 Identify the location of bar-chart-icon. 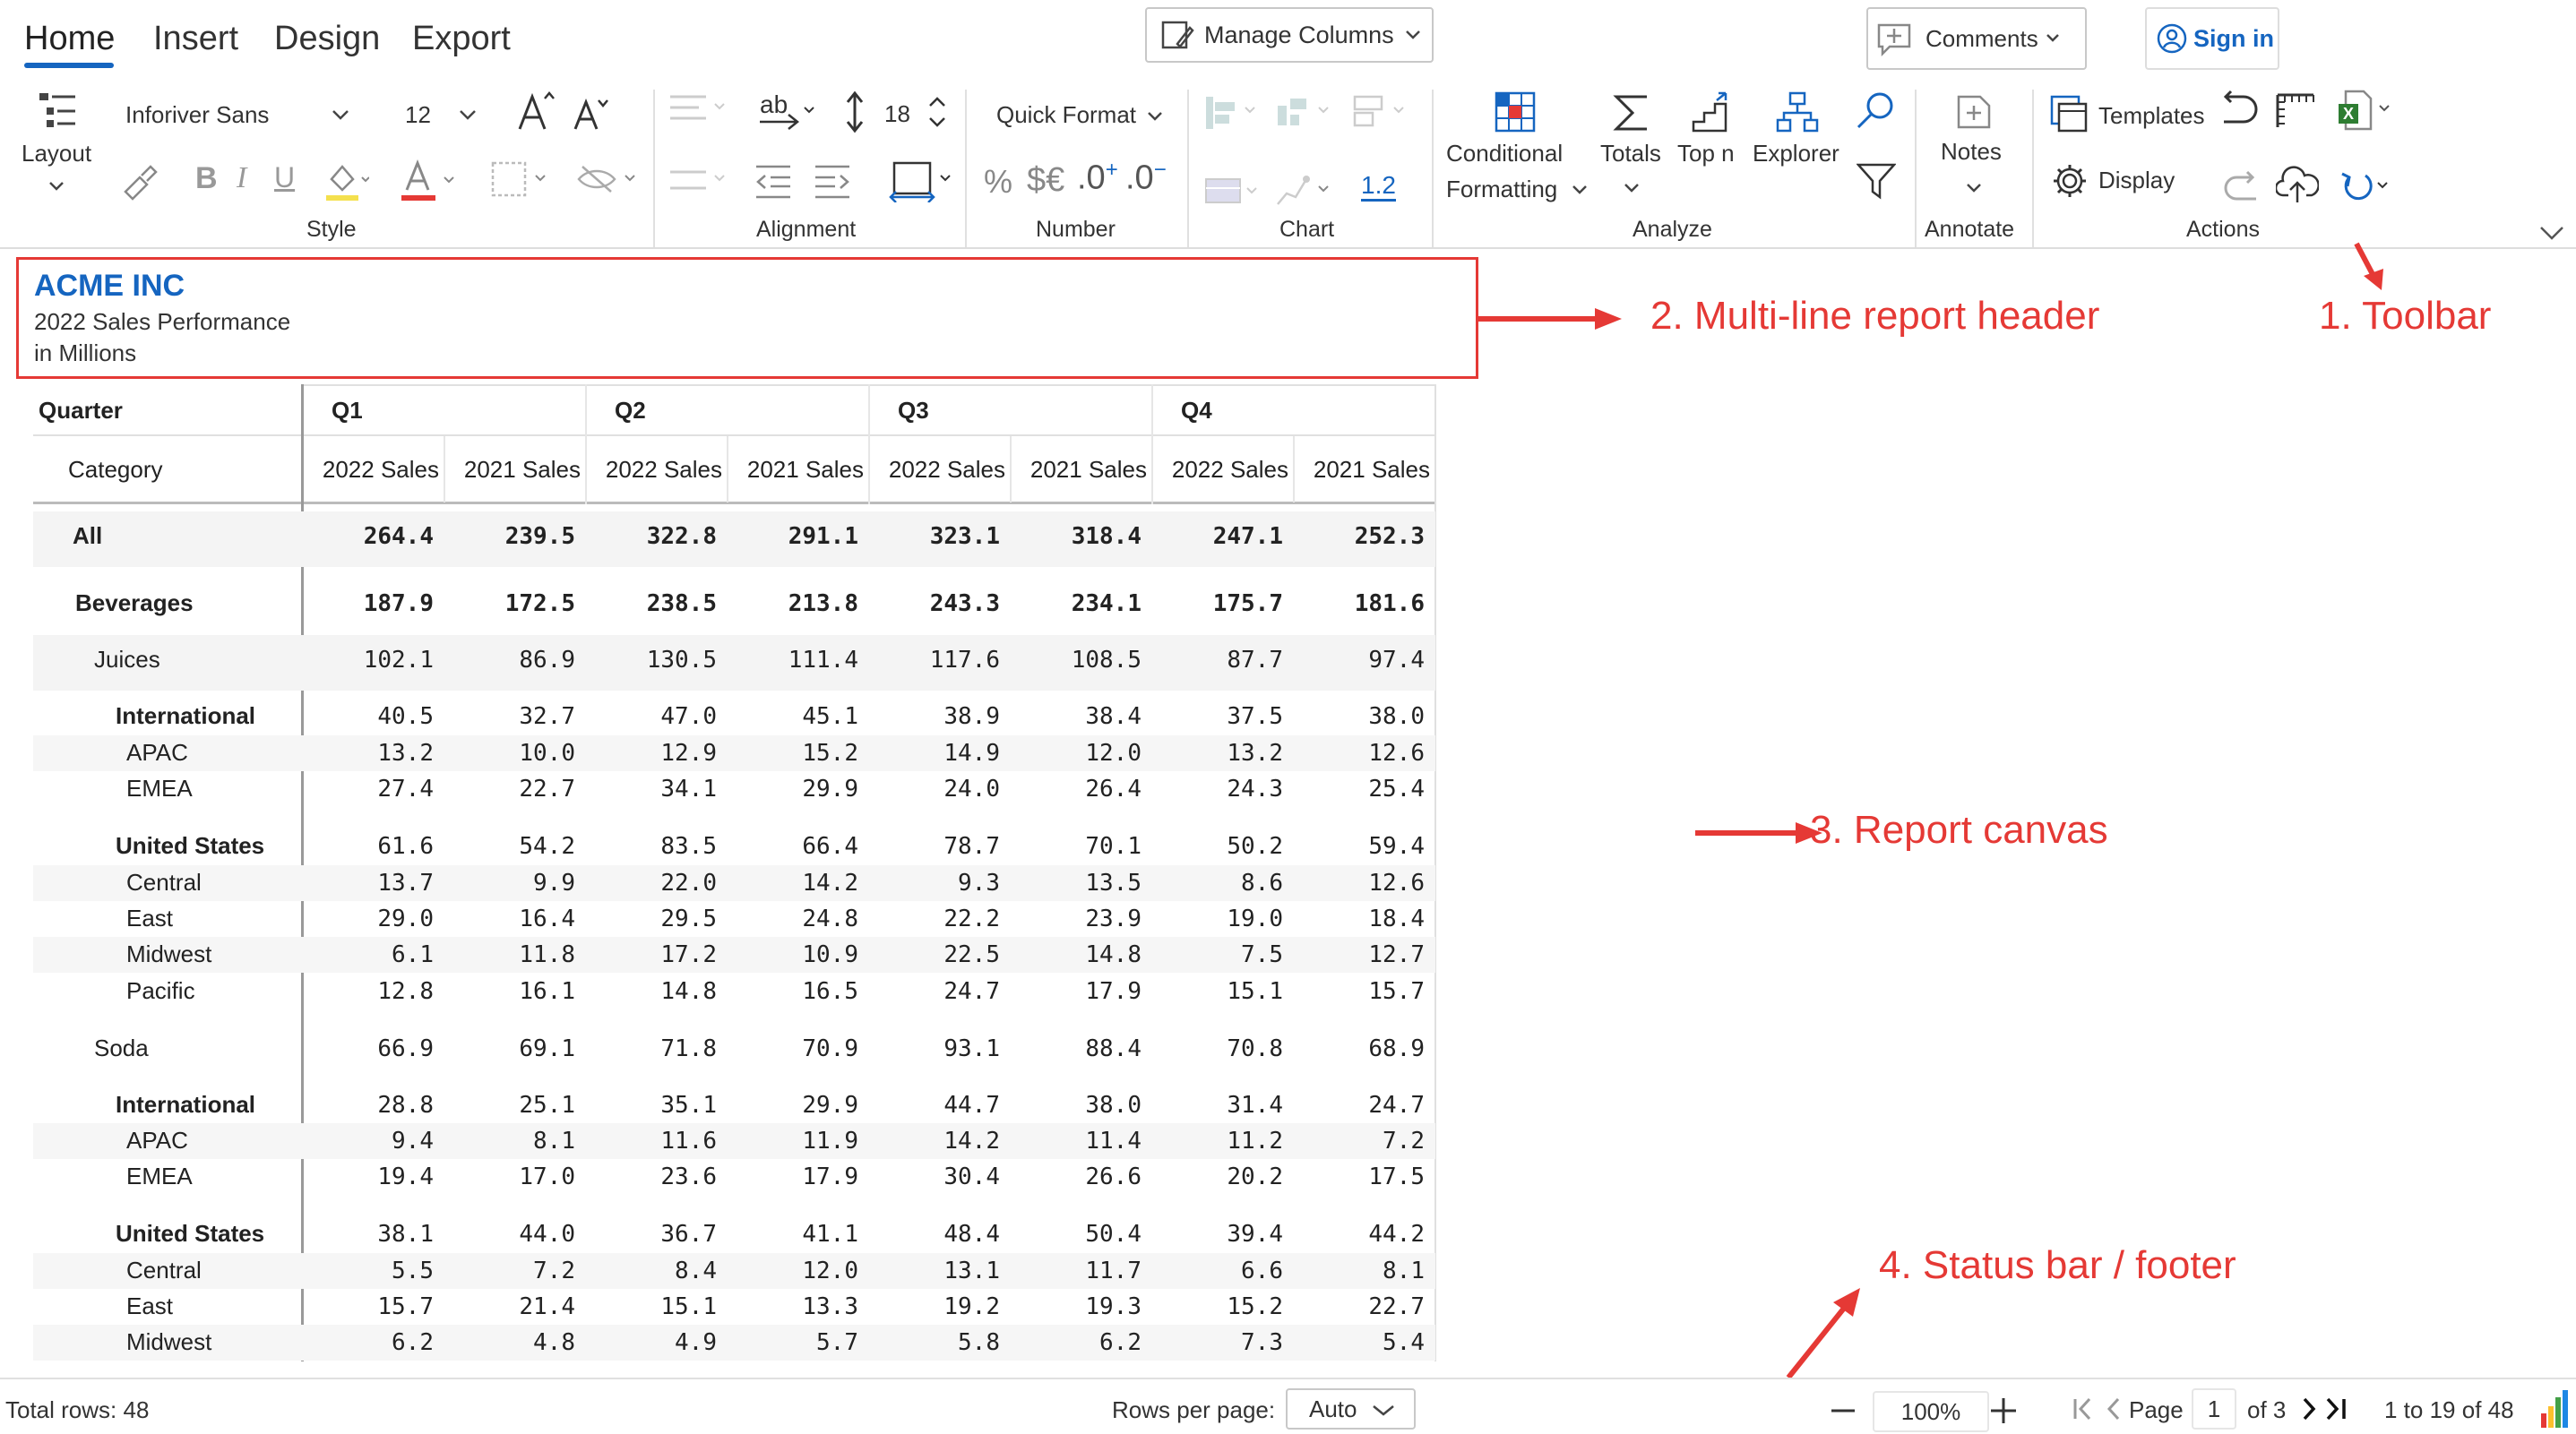
(1237, 113).